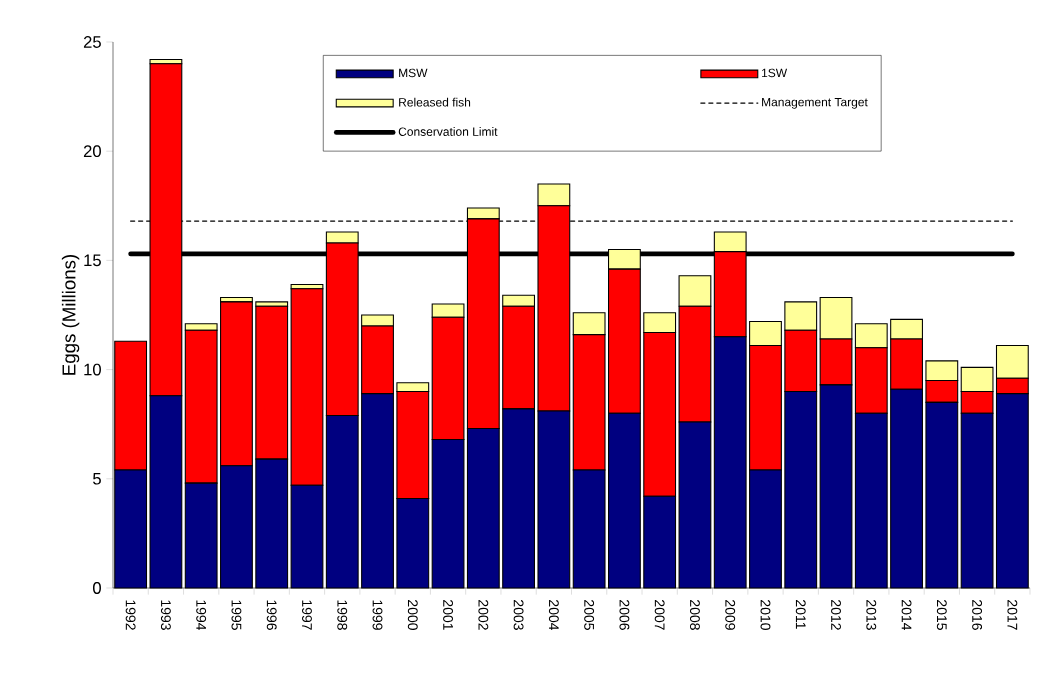 The image size is (1051, 692). Describe the element at coordinates (815, 103) in the screenshot. I see `legend-label: Management Target` at that location.